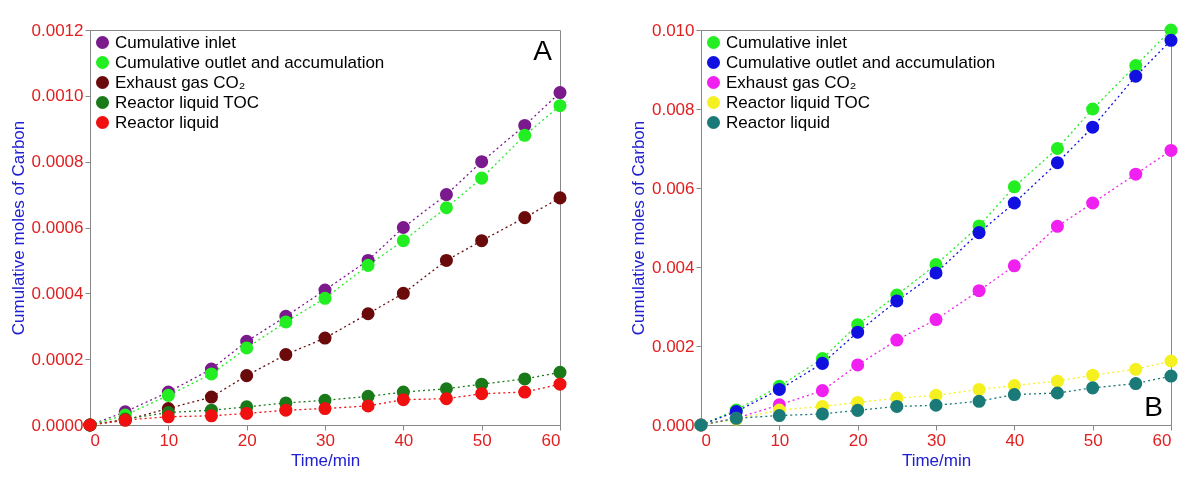 Image resolution: width=1185 pixels, height=489 pixels. What do you see at coordinates (57, 425) in the screenshot?
I see `y-tick-label: 0.0000` at bounding box center [57, 425].